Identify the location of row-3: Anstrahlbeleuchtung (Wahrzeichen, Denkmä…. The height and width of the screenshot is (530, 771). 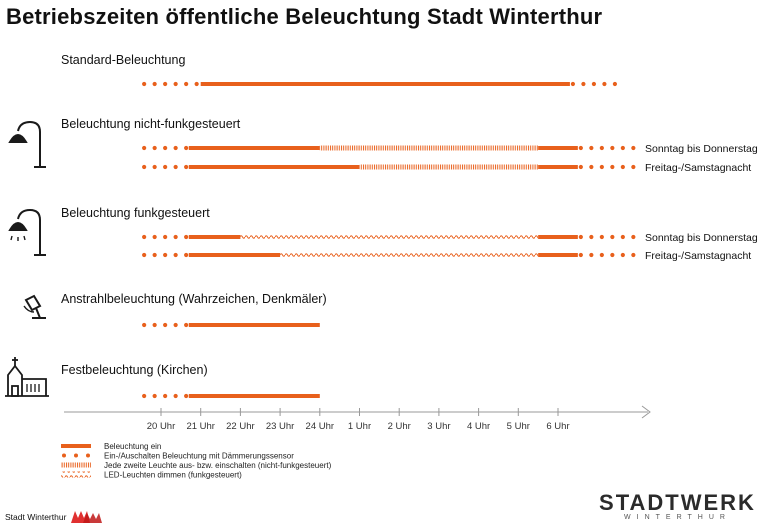
(194, 310).